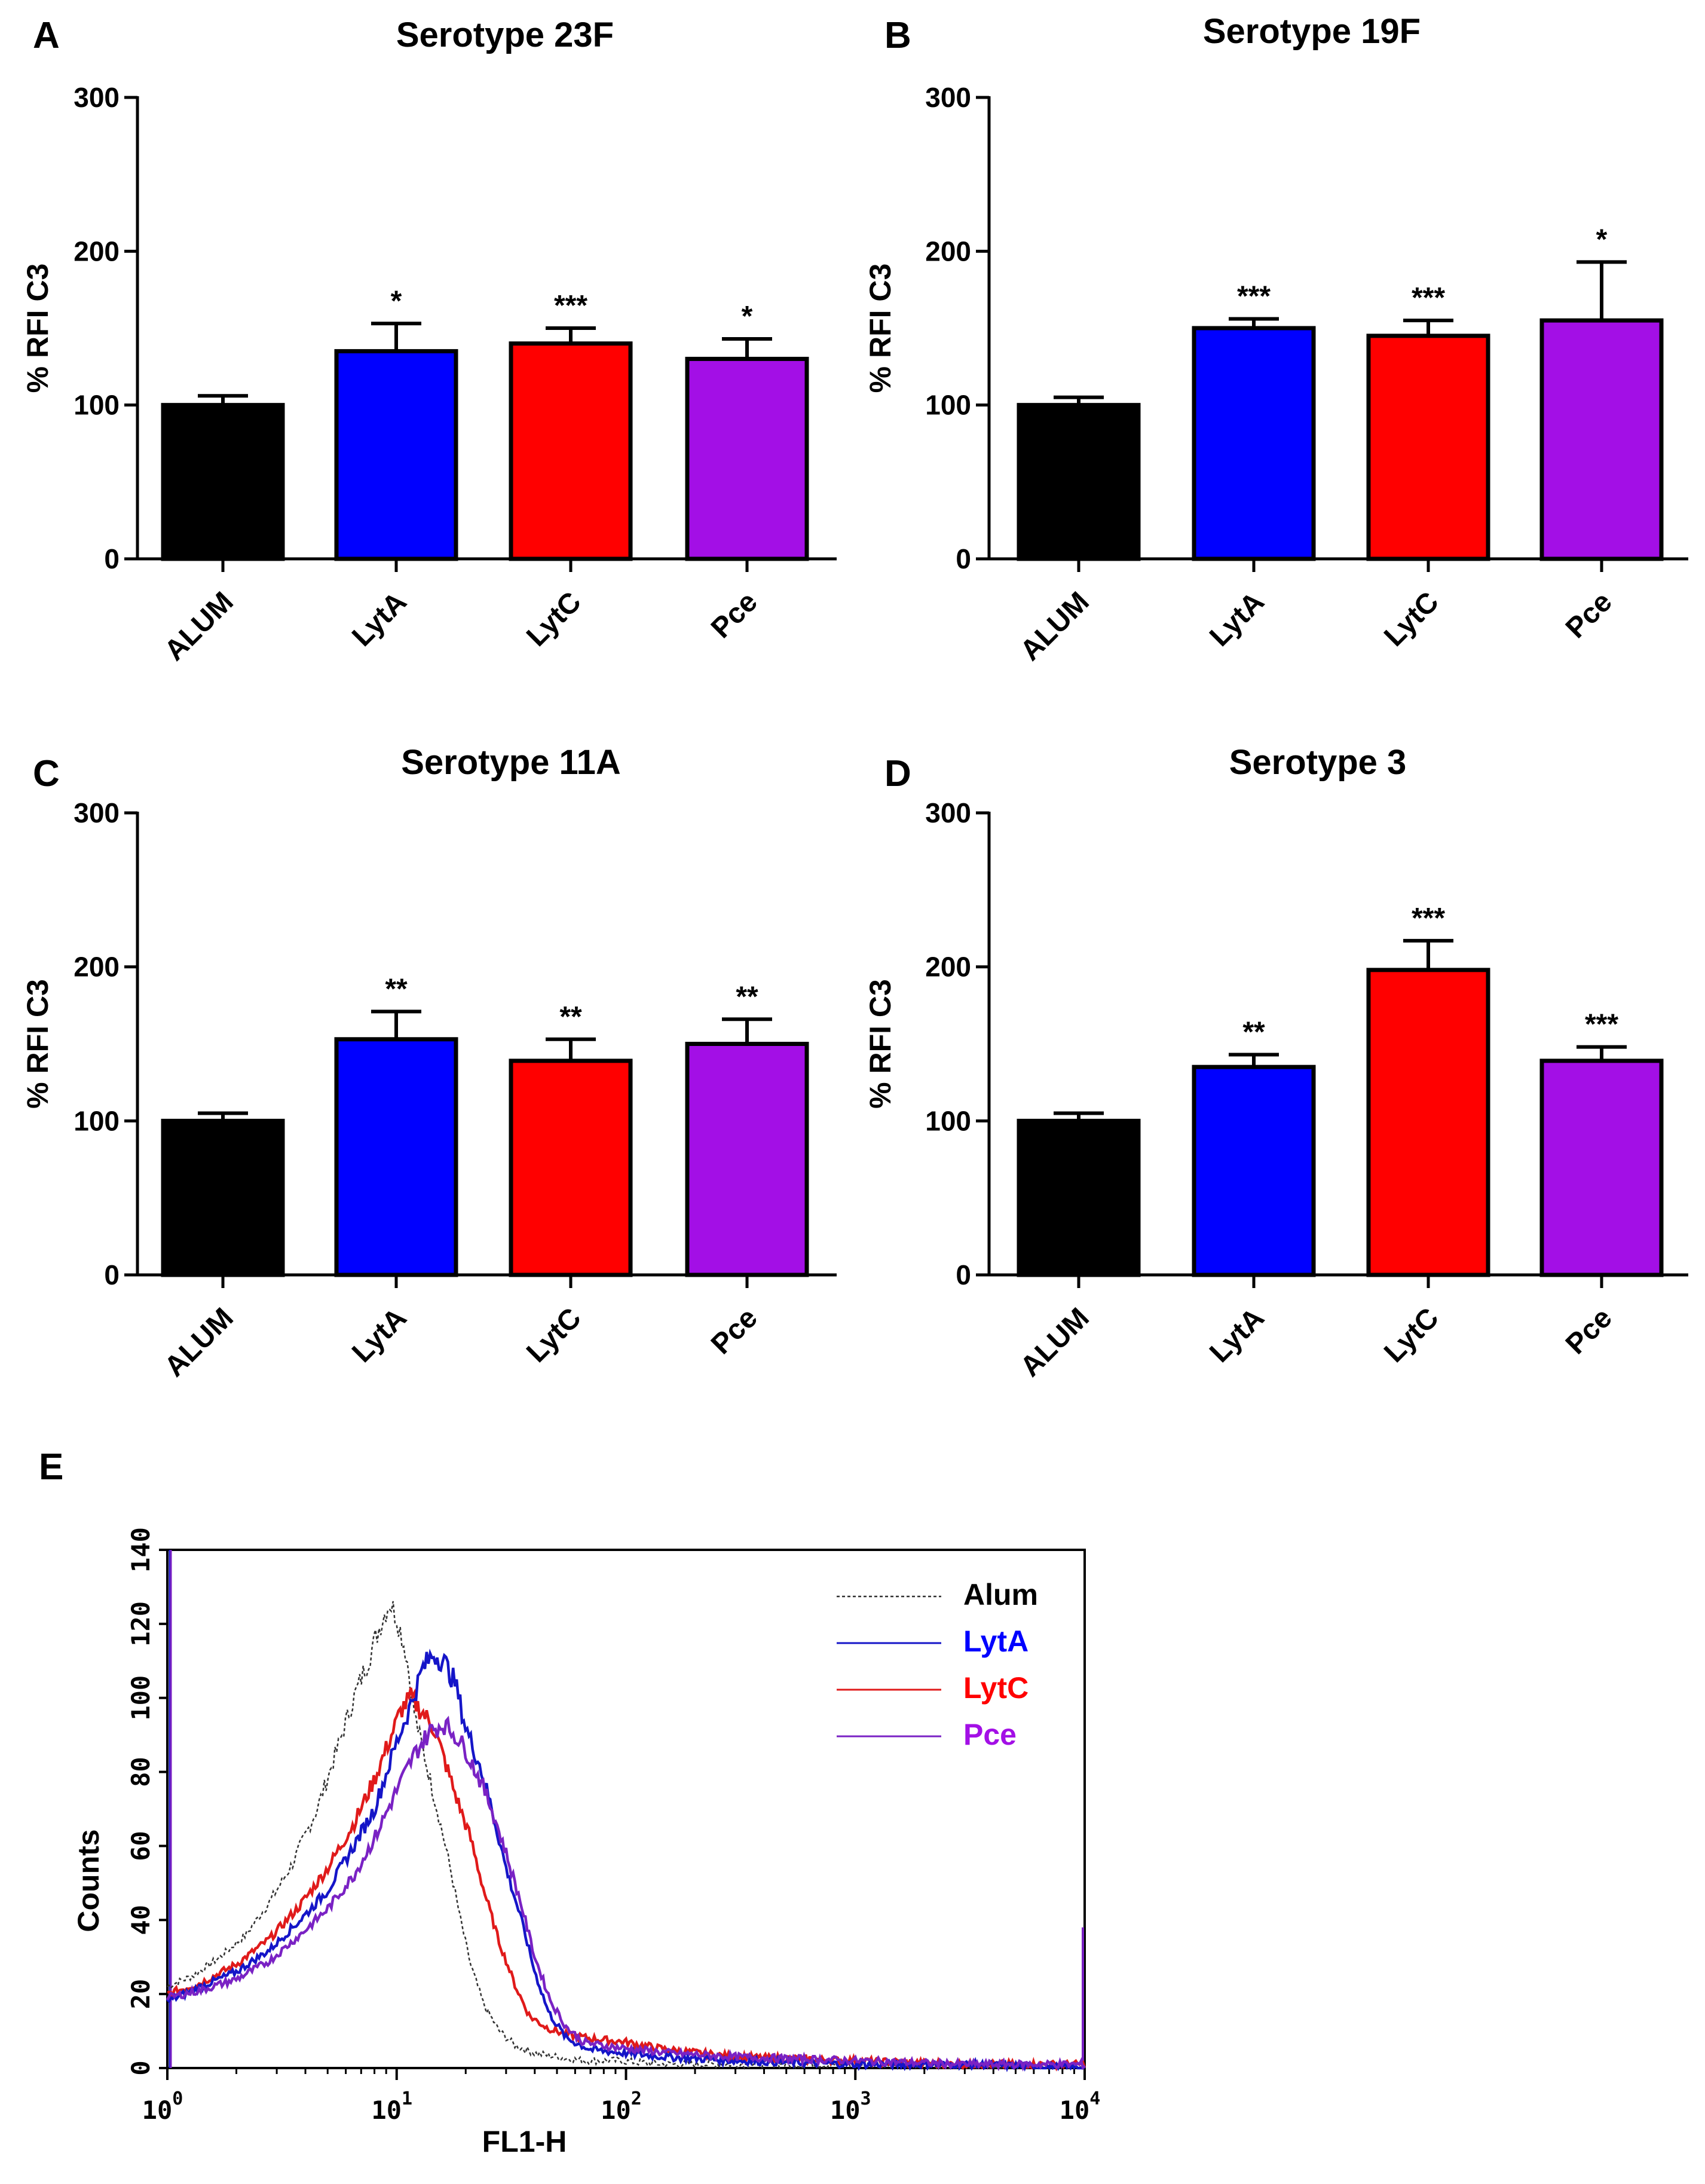 The image size is (1705, 2184). Describe the element at coordinates (1318, 762) in the screenshot. I see `chart-title: Serotype 3` at that location.